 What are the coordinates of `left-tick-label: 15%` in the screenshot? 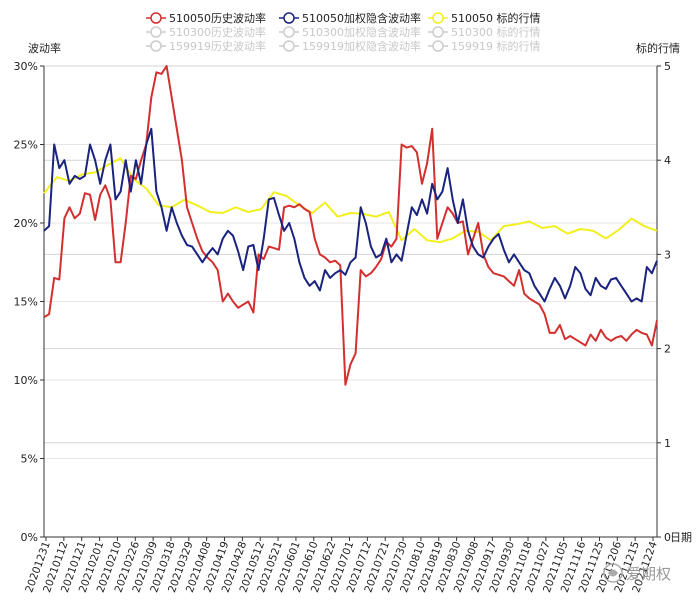 It's located at (26, 302).